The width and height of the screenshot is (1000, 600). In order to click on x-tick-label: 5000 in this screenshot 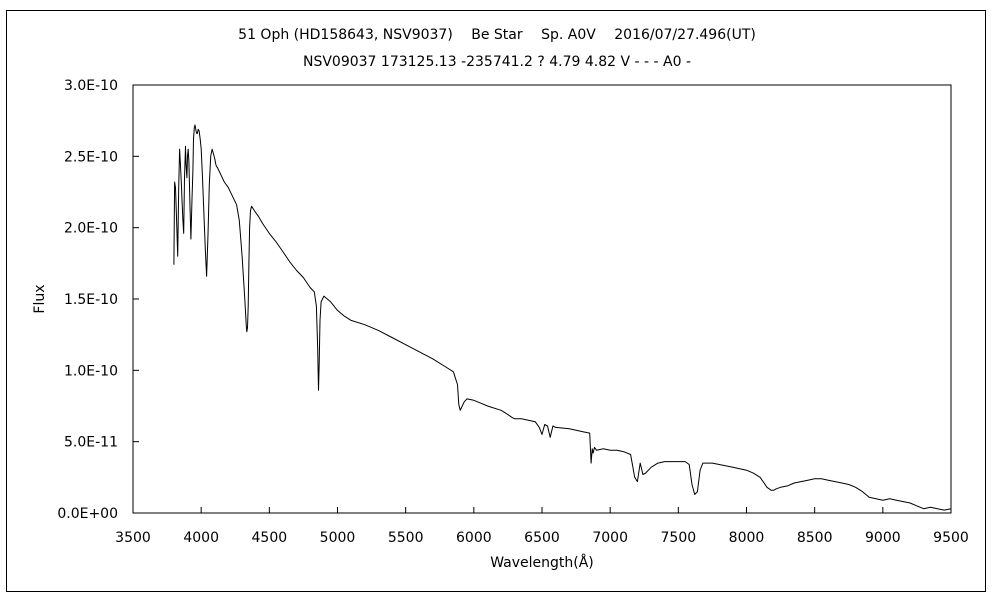, I will do `click(338, 538)`.